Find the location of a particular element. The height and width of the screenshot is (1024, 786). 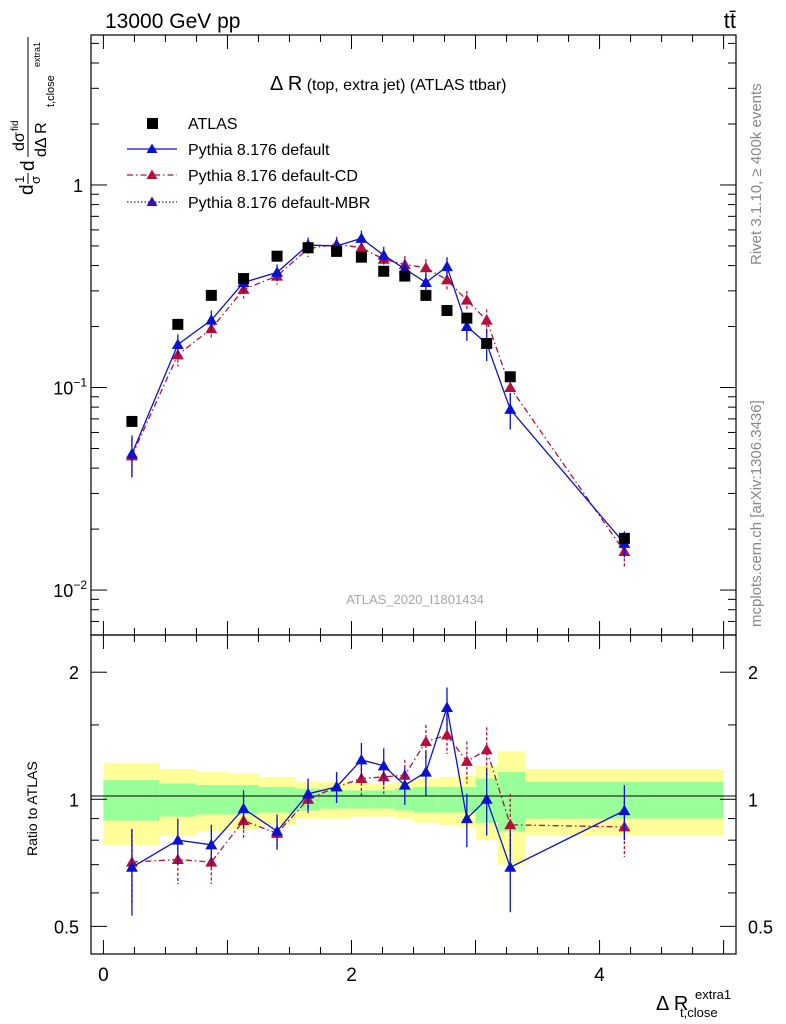

ylabel-d1: d is located at coordinates (27, 189).